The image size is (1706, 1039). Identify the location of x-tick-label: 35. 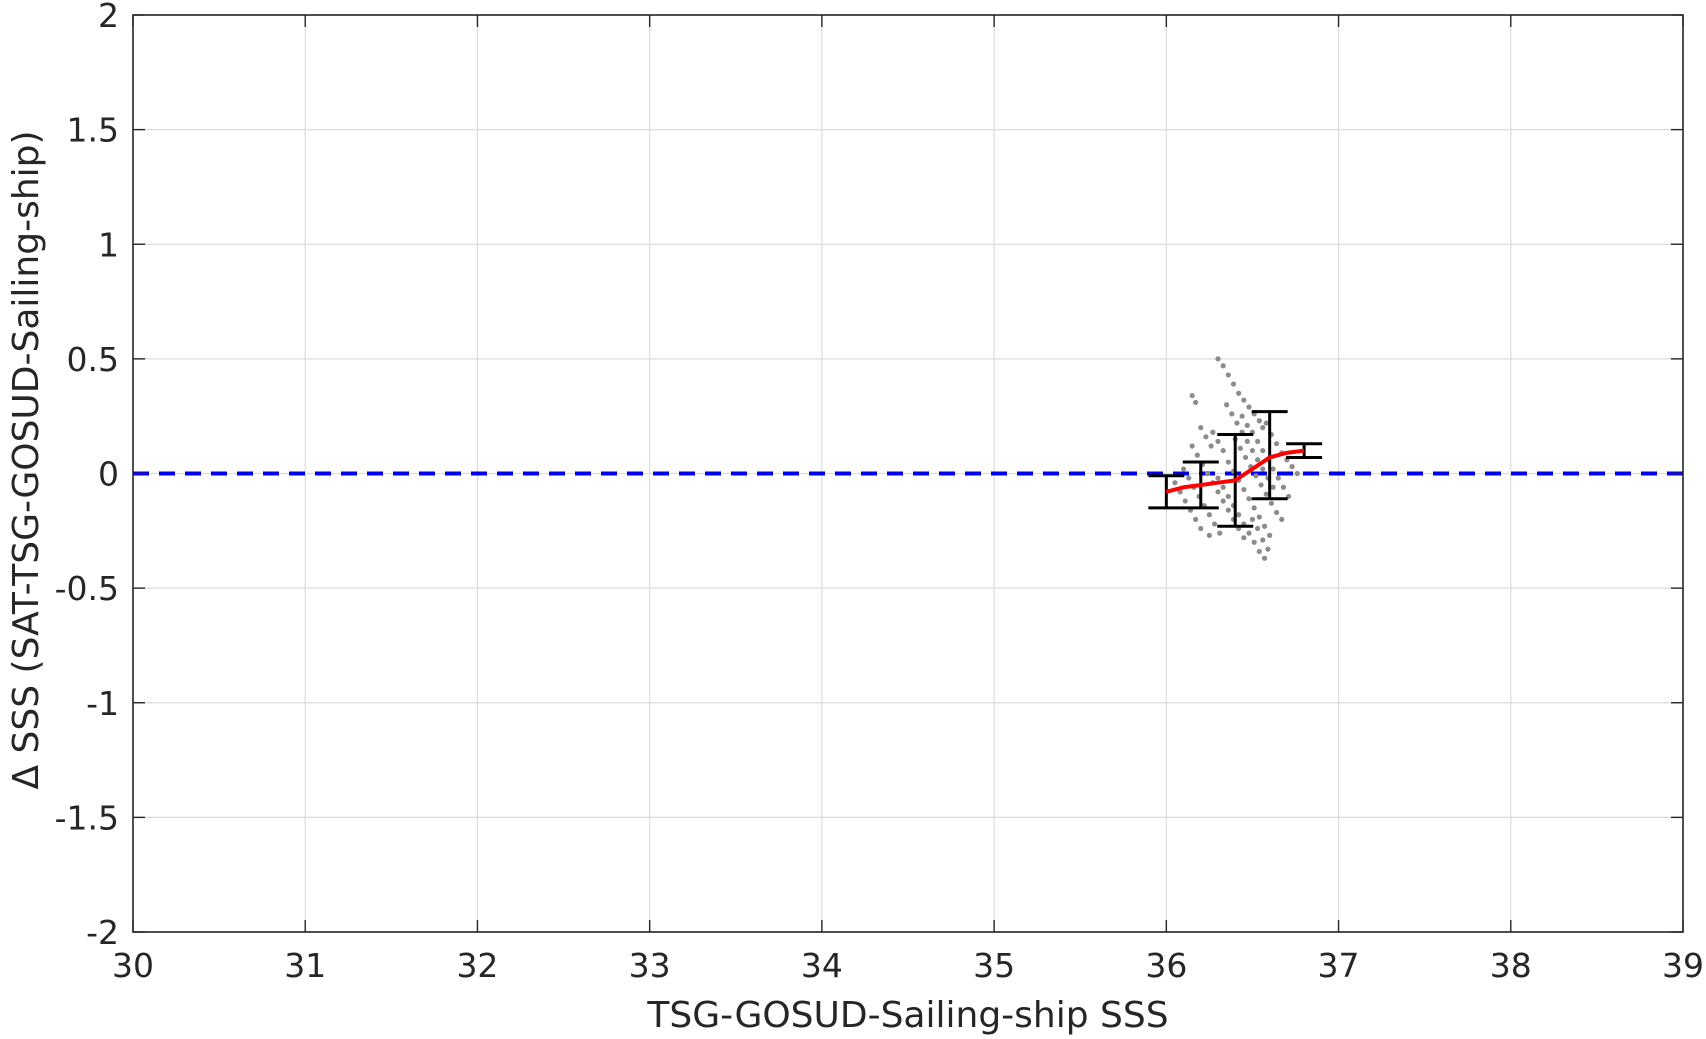
(994, 965).